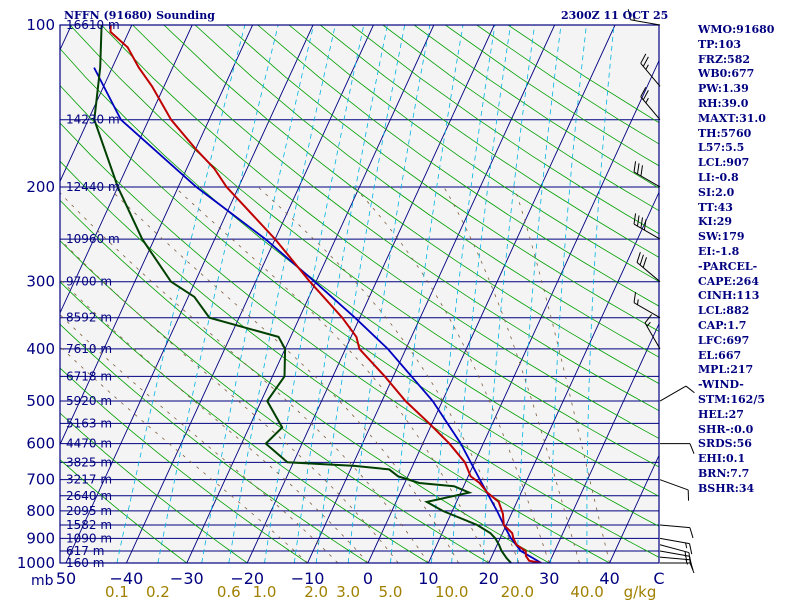 This screenshot has width=800, height=600. Describe the element at coordinates (89, 349) in the screenshot. I see `height-label: 7610 m` at that location.